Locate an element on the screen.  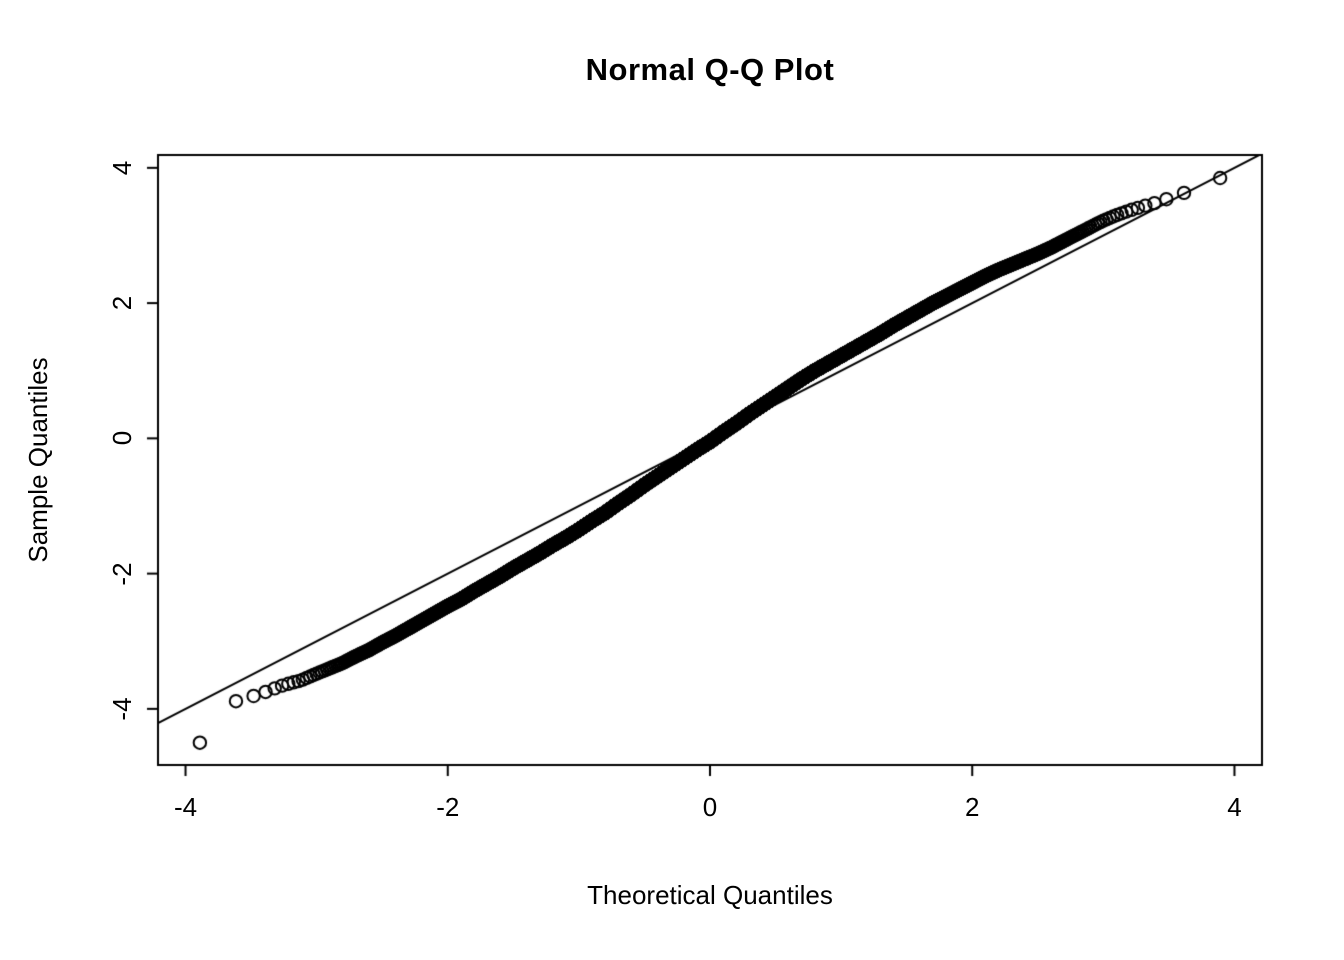
x-axis-title: Theoretical Quantiles is located at coordinates (710, 895).